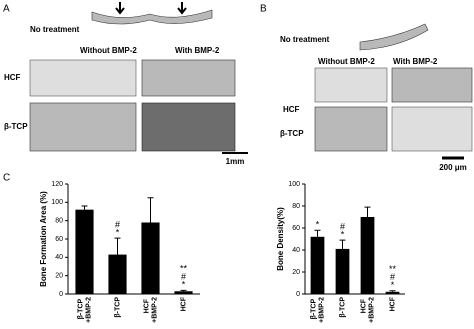 Image resolution: width=474 pixels, height=329 pixels. I want to click on scale-label: 1mm, so click(235, 161).